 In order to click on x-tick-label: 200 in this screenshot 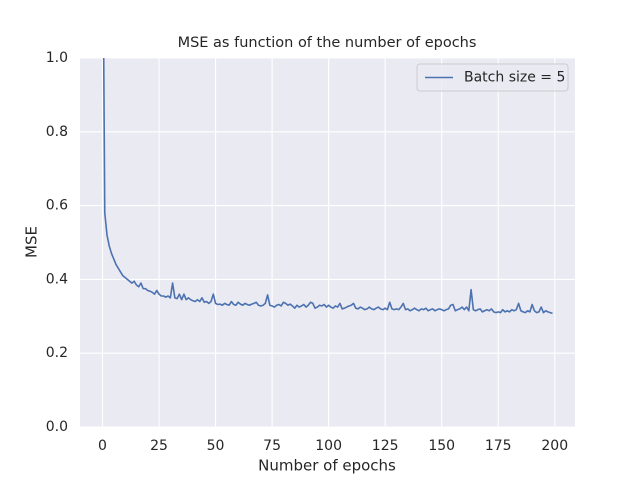, I will do `click(554, 446)`.